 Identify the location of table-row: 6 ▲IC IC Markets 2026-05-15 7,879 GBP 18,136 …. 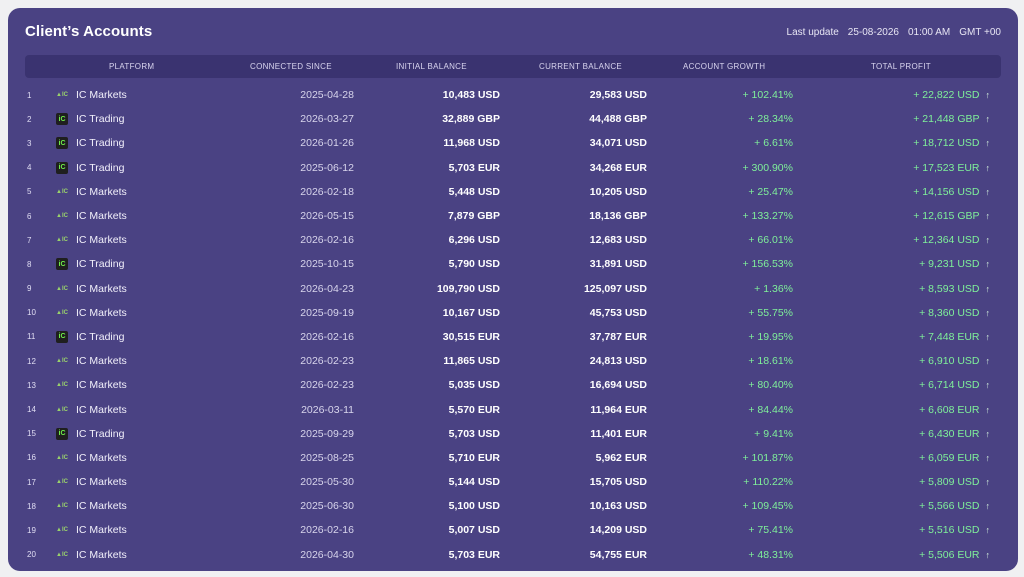
(513, 216).